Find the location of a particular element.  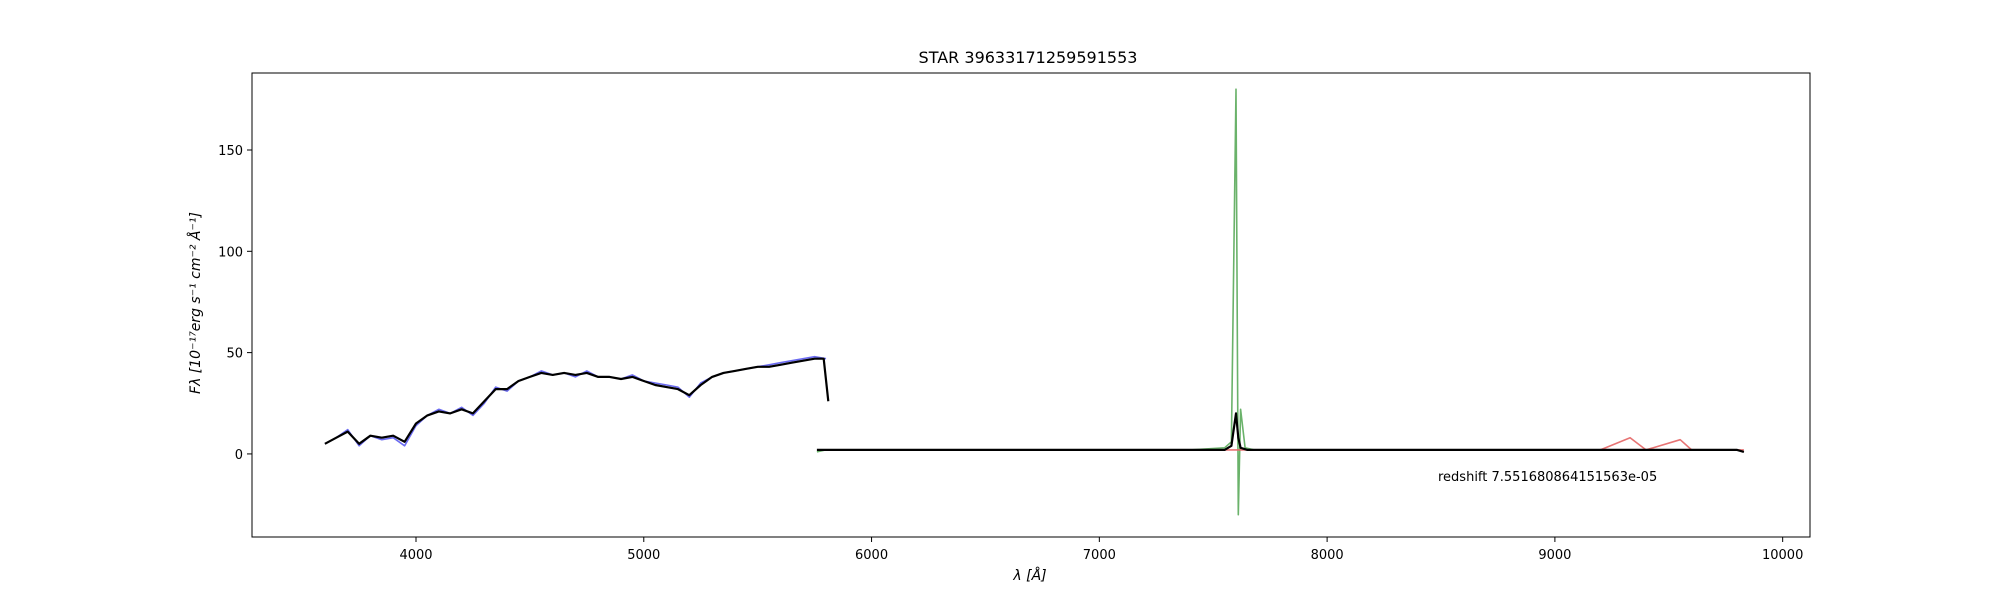

series-line-b is located at coordinates (575, 401).